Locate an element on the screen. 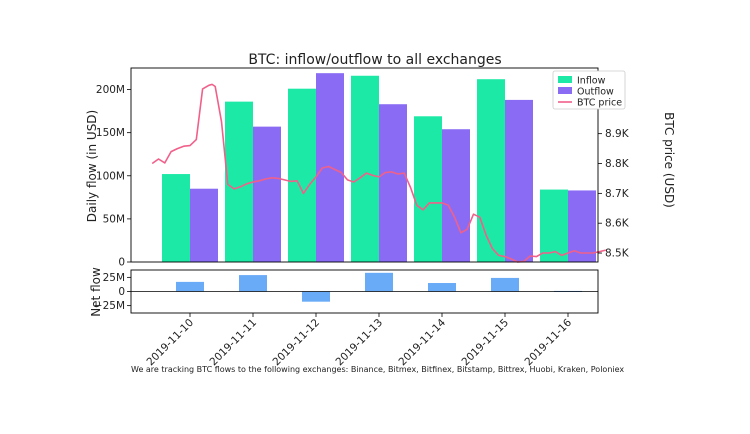 The width and height of the screenshot is (750, 434). y-tick-label-1: 0 is located at coordinates (121, 263).